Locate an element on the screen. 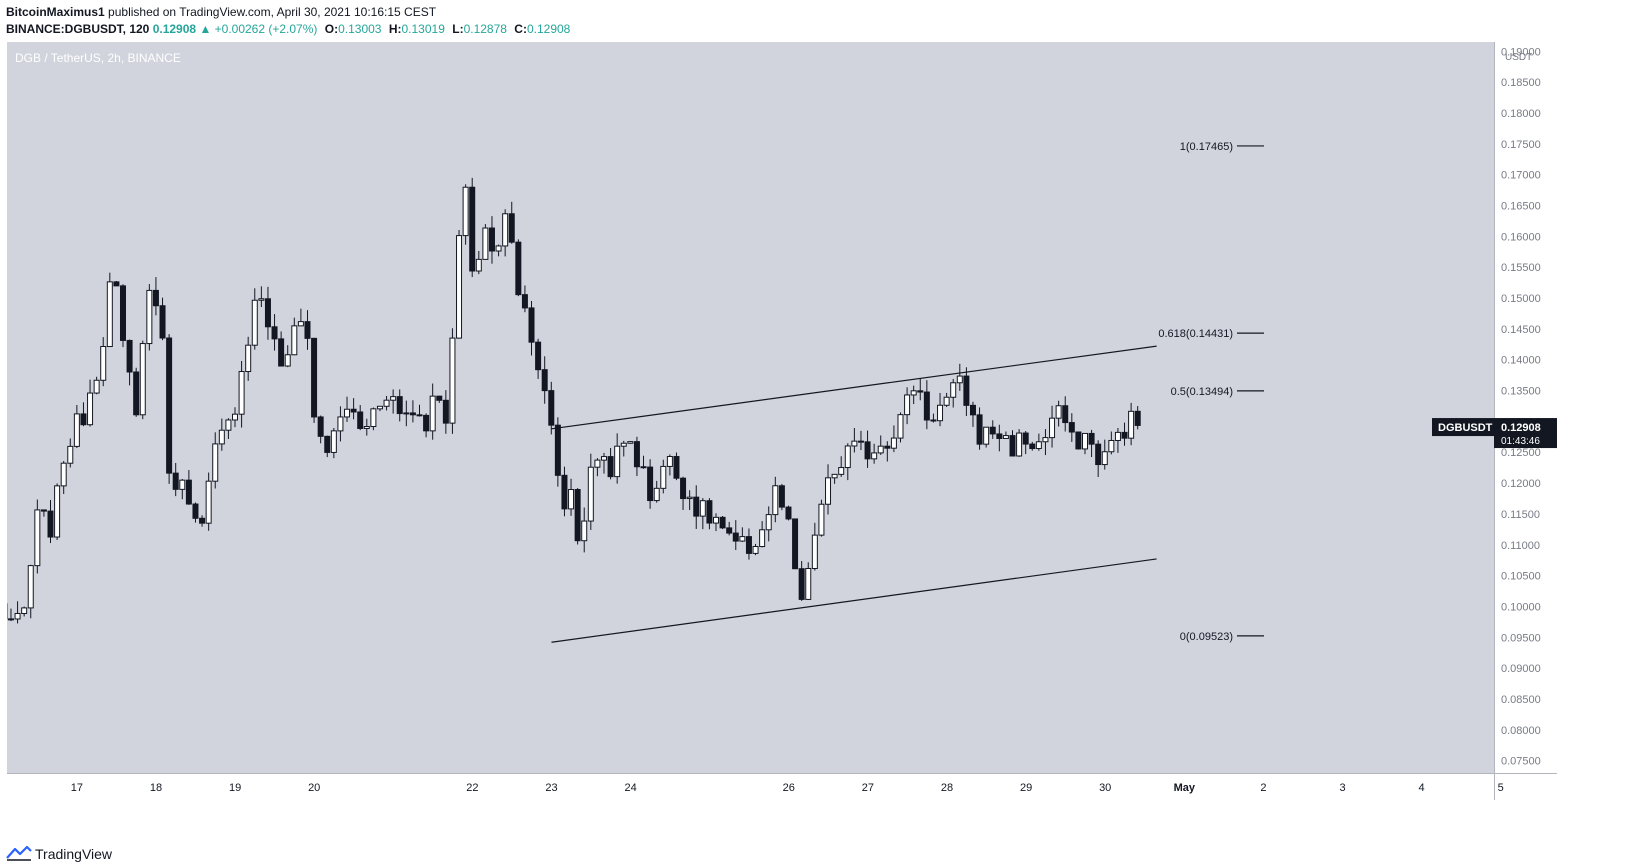 This screenshot has height=867, width=1627. price-axis is located at coordinates (1525, 407).